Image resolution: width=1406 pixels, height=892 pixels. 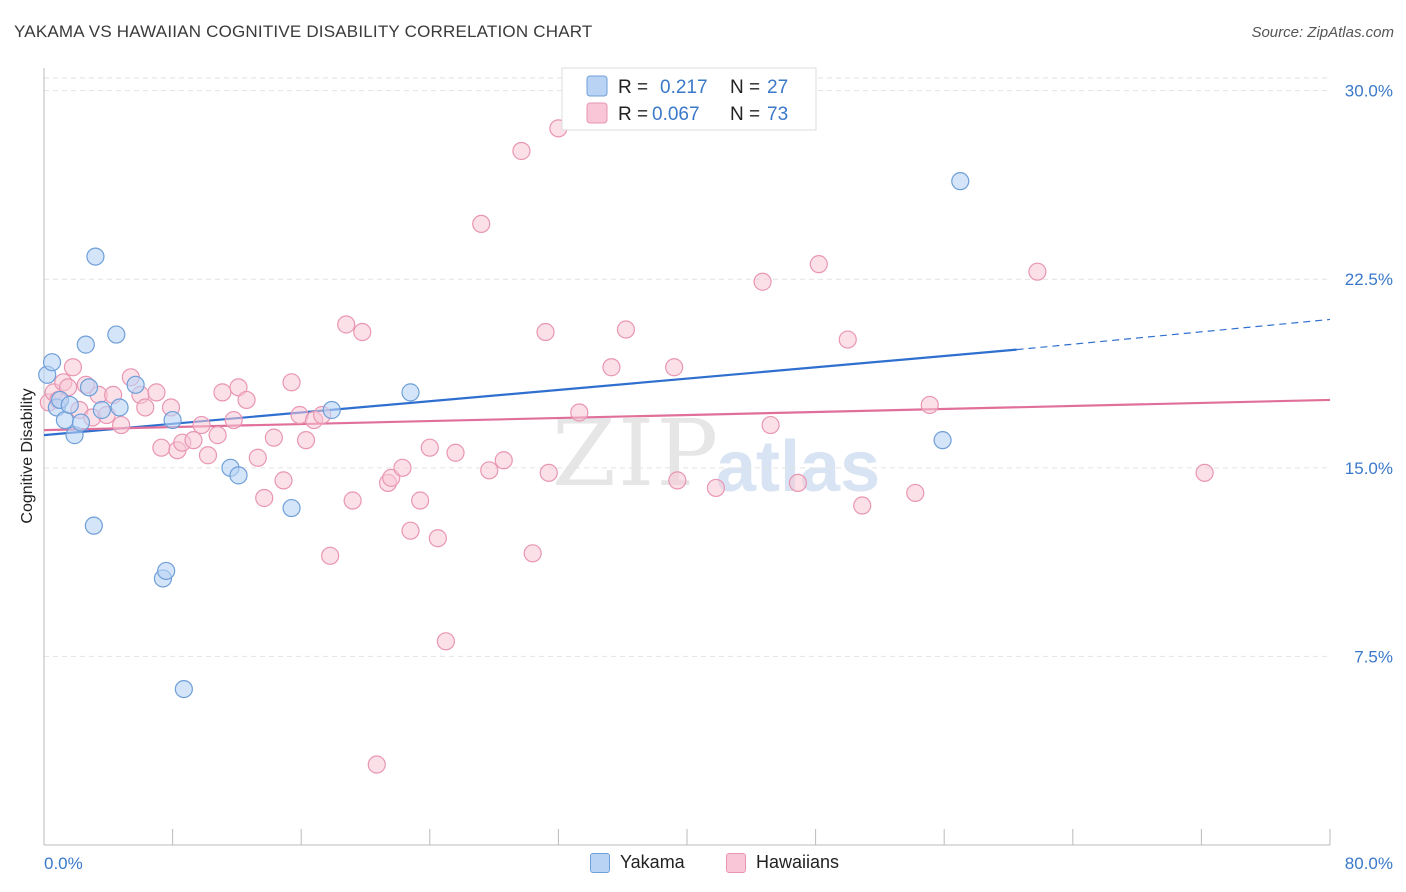 I want to click on legend-item-hawaiians: Hawaiians, so click(x=782, y=862).